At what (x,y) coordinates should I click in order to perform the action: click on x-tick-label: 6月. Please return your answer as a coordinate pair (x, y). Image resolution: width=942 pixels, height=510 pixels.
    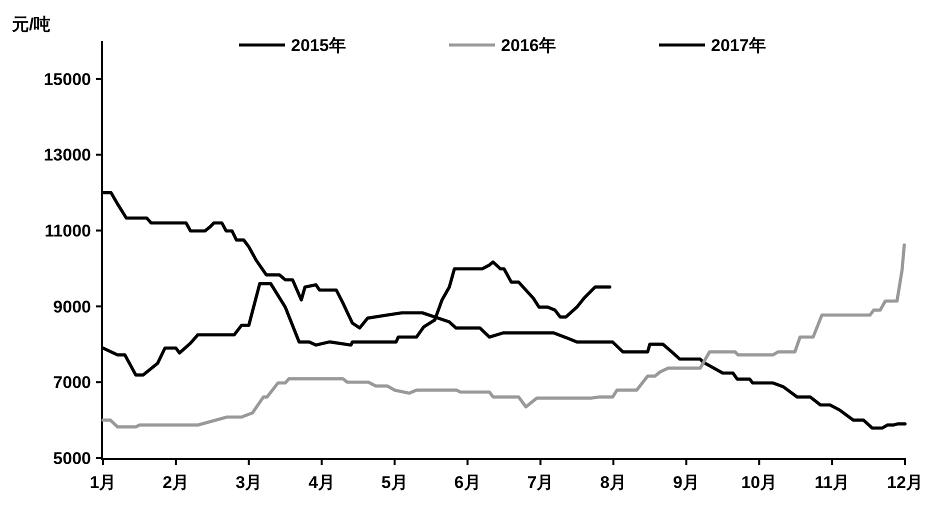
    Looking at the image, I should click on (467, 482).